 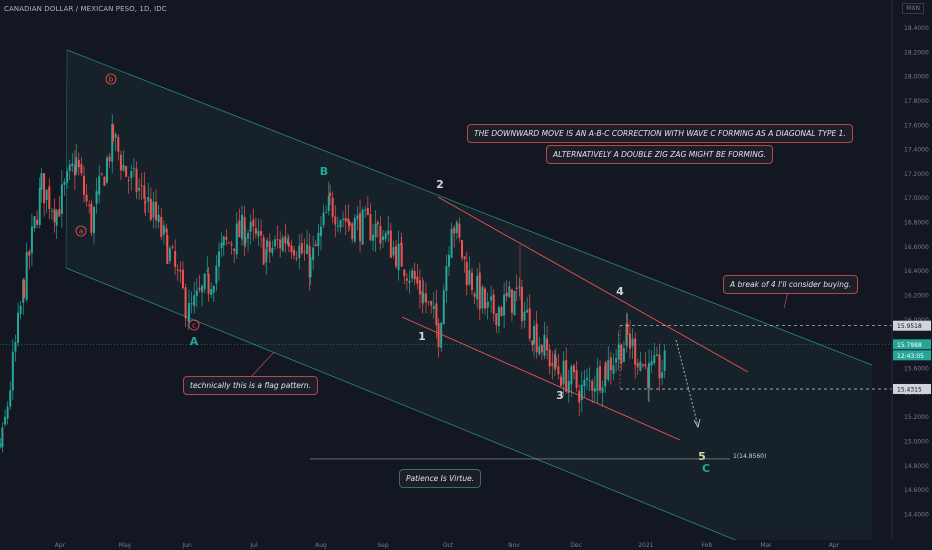 What do you see at coordinates (791, 284) in the screenshot?
I see `break-note: A break of 4 I'll consider buying.` at bounding box center [791, 284].